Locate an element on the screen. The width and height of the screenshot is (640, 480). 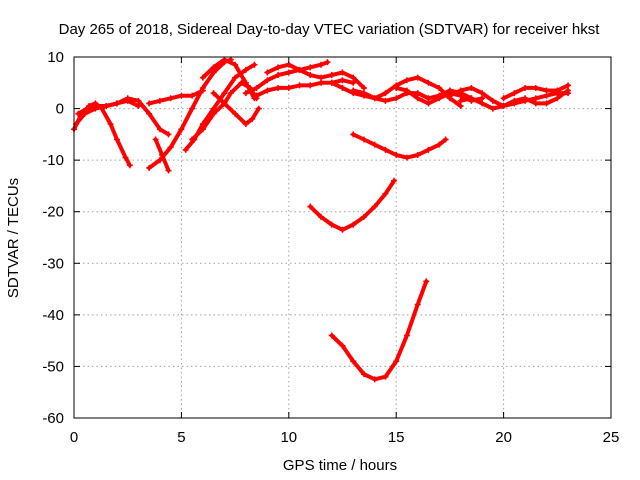
x-tick-label: 10 is located at coordinates (288, 437).